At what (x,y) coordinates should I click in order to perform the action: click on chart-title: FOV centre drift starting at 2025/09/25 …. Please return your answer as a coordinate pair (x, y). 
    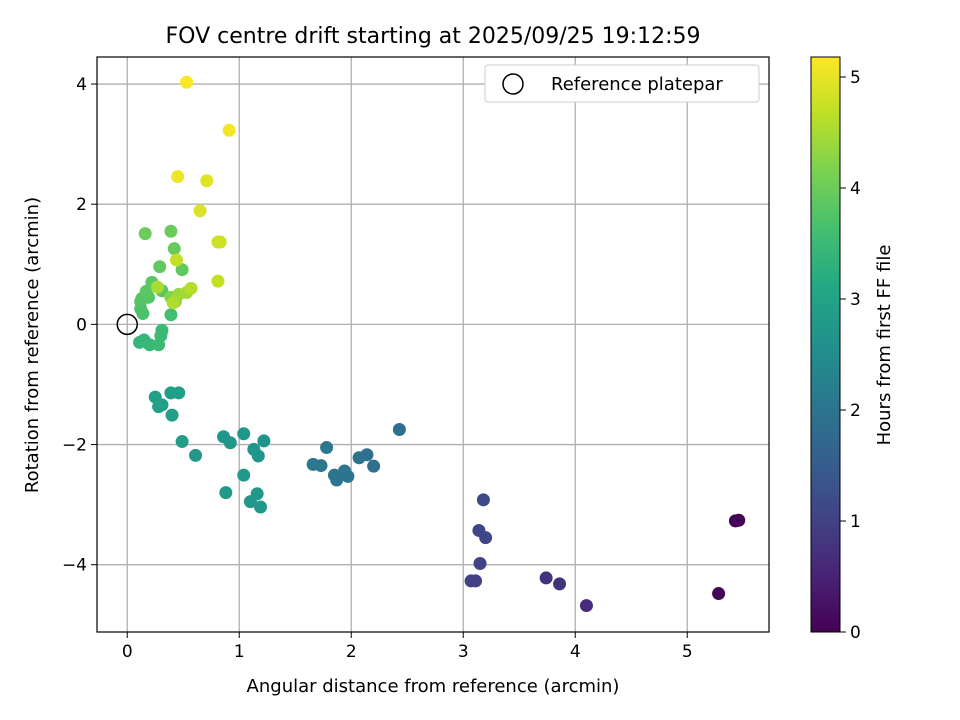
    Looking at the image, I should click on (433, 36).